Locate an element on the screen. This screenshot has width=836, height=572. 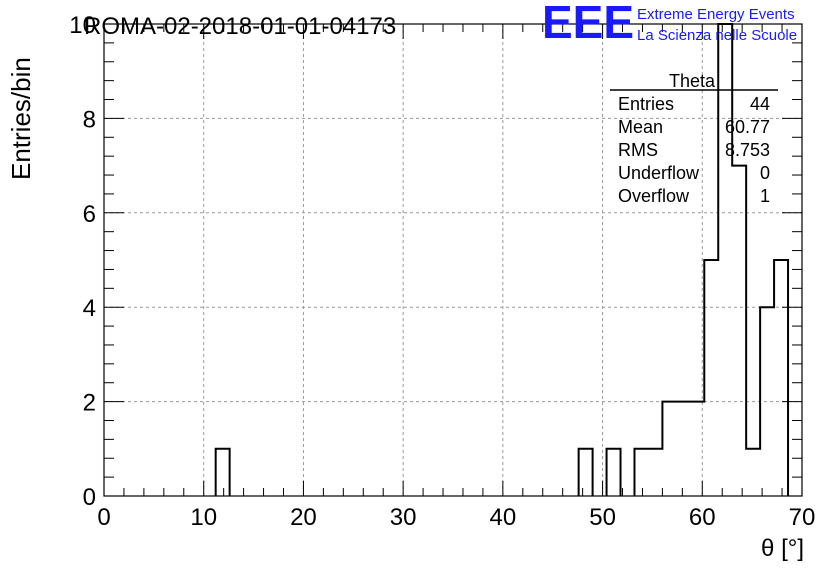
y-tick-label: 6 is located at coordinates (89, 214).